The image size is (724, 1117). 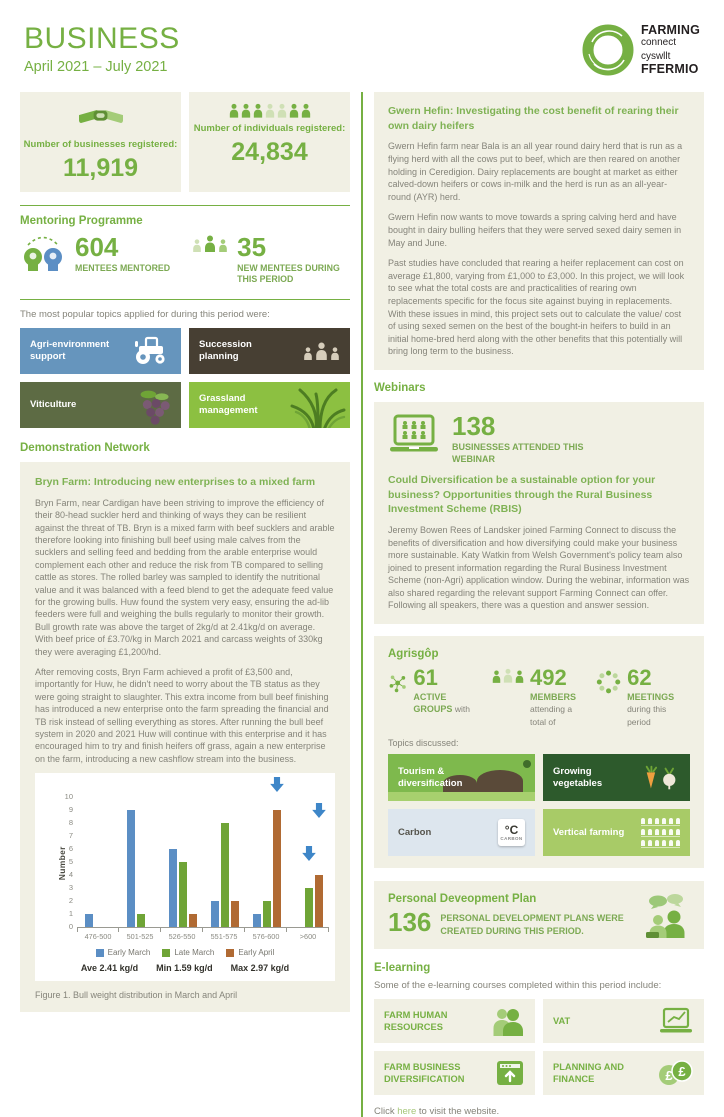 What do you see at coordinates (95, 254) in the screenshot?
I see `mentees-mentored-stat: 604 MENTEES MENTORED` at bounding box center [95, 254].